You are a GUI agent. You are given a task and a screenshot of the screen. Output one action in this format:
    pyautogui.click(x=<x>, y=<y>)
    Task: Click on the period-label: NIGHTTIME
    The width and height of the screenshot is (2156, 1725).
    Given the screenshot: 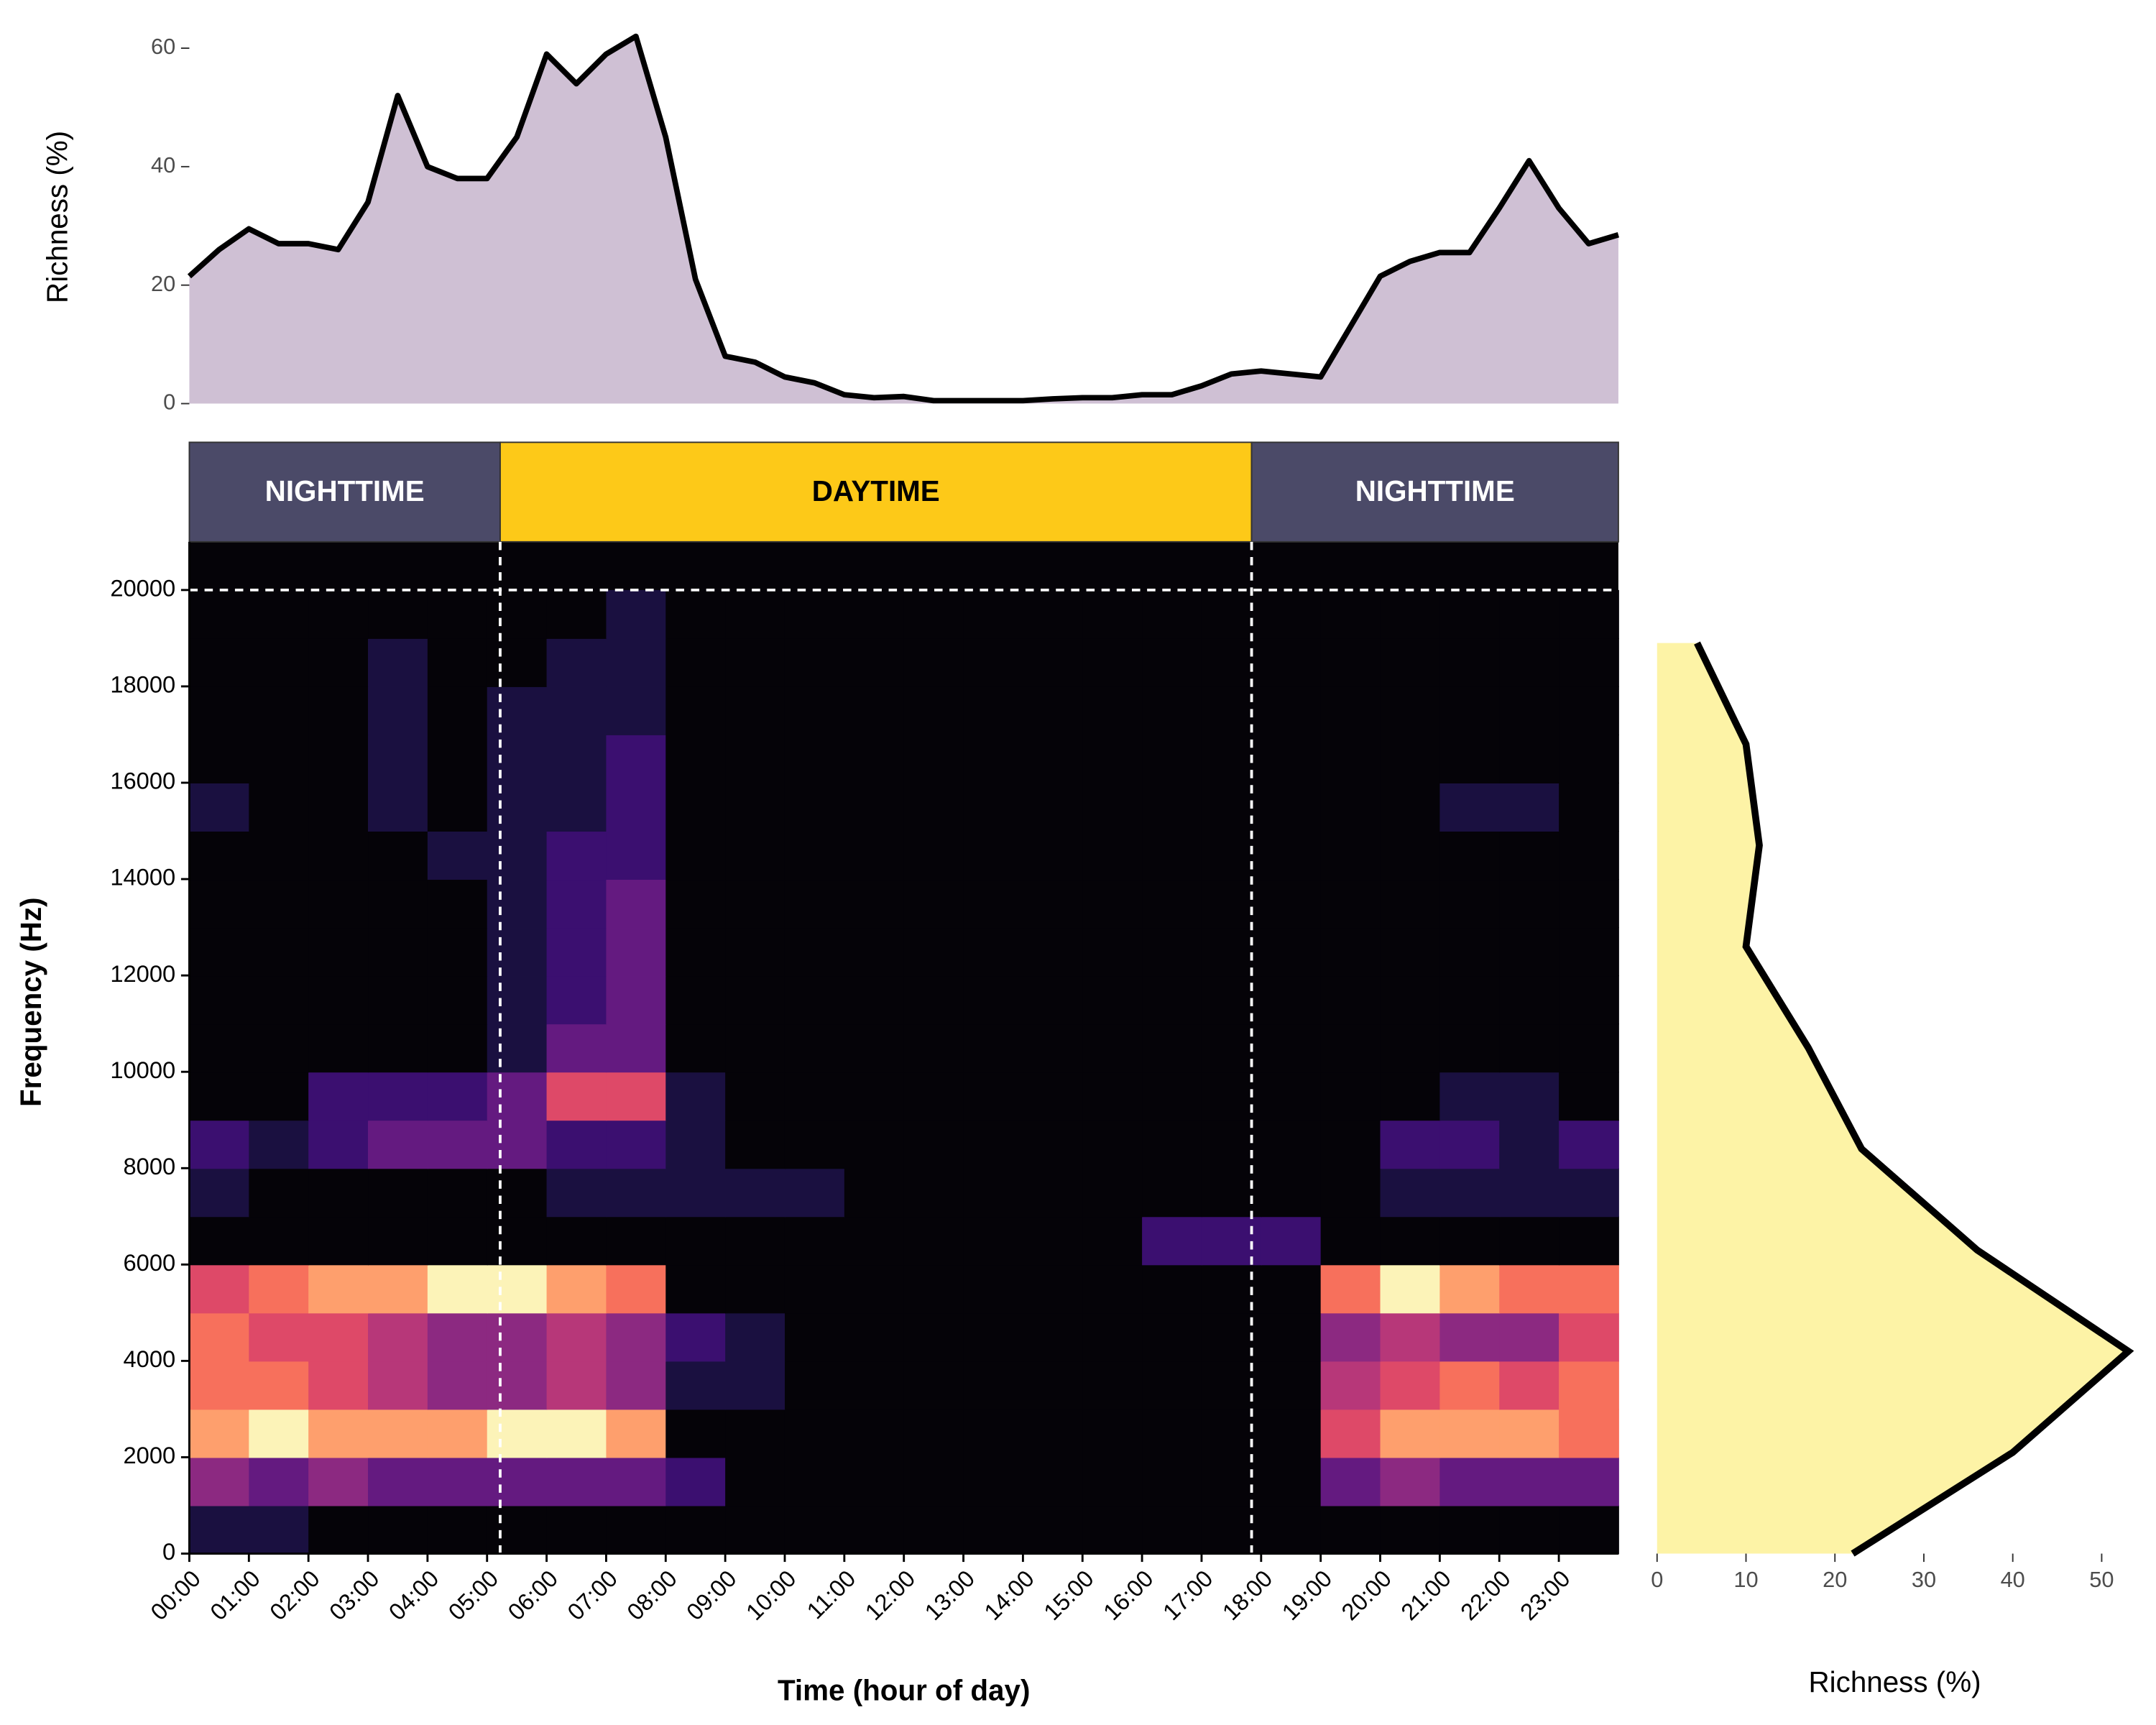 What is the action you would take?
    pyautogui.click(x=345, y=490)
    